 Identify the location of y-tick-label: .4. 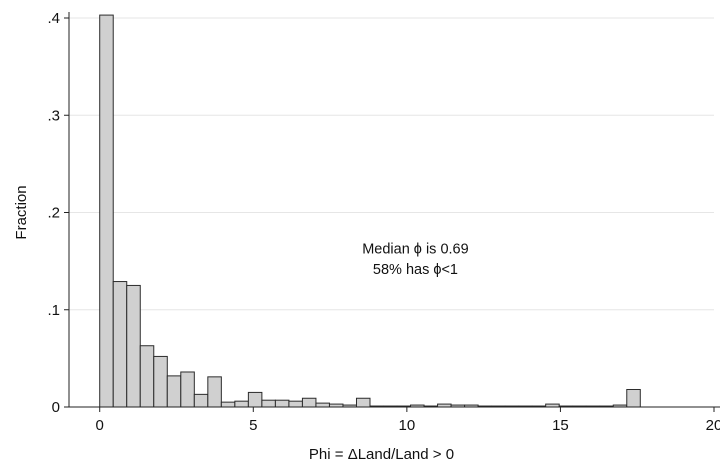
(53, 18).